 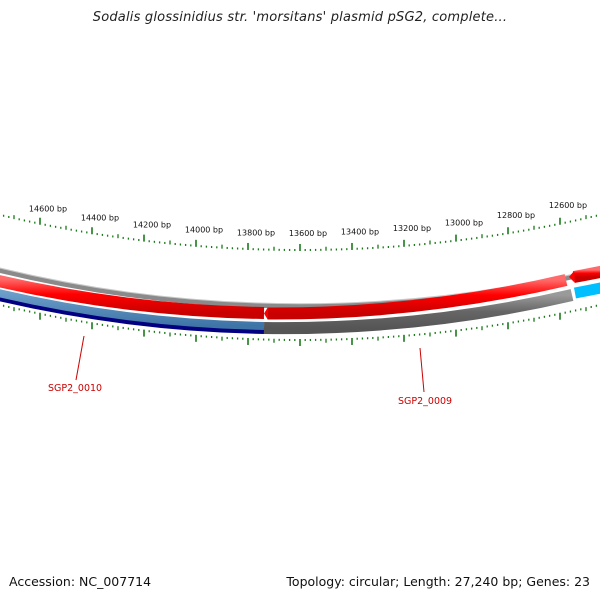 What do you see at coordinates (132, 314) in the screenshot?
I see `gene-feature-minus-sgp2-0010-dark` at bounding box center [132, 314].